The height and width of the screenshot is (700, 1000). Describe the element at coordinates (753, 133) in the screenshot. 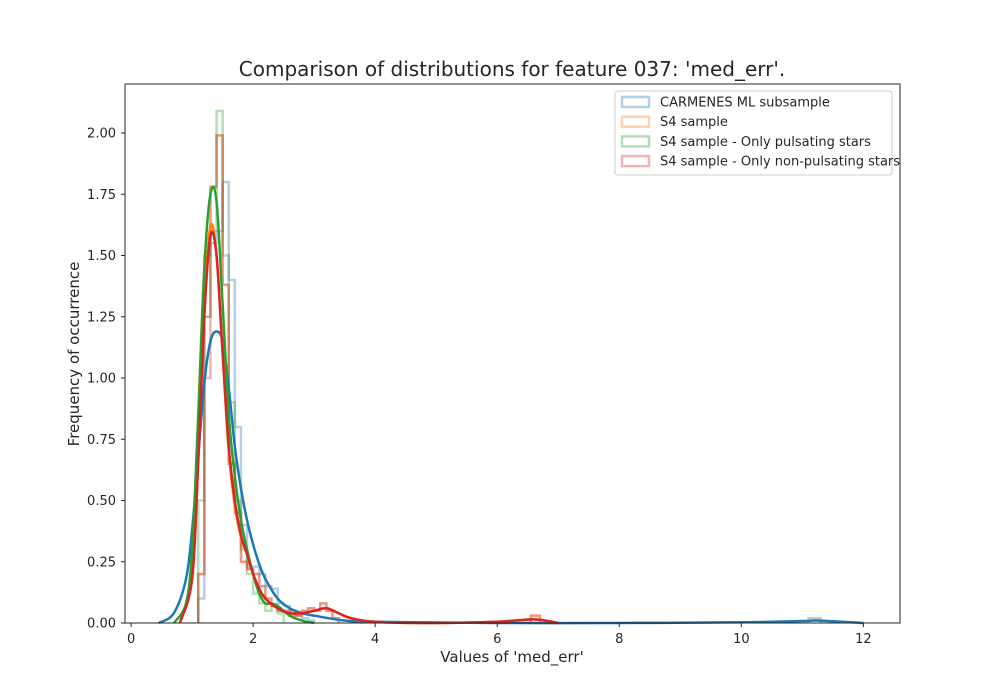

I see `legend-box` at that location.